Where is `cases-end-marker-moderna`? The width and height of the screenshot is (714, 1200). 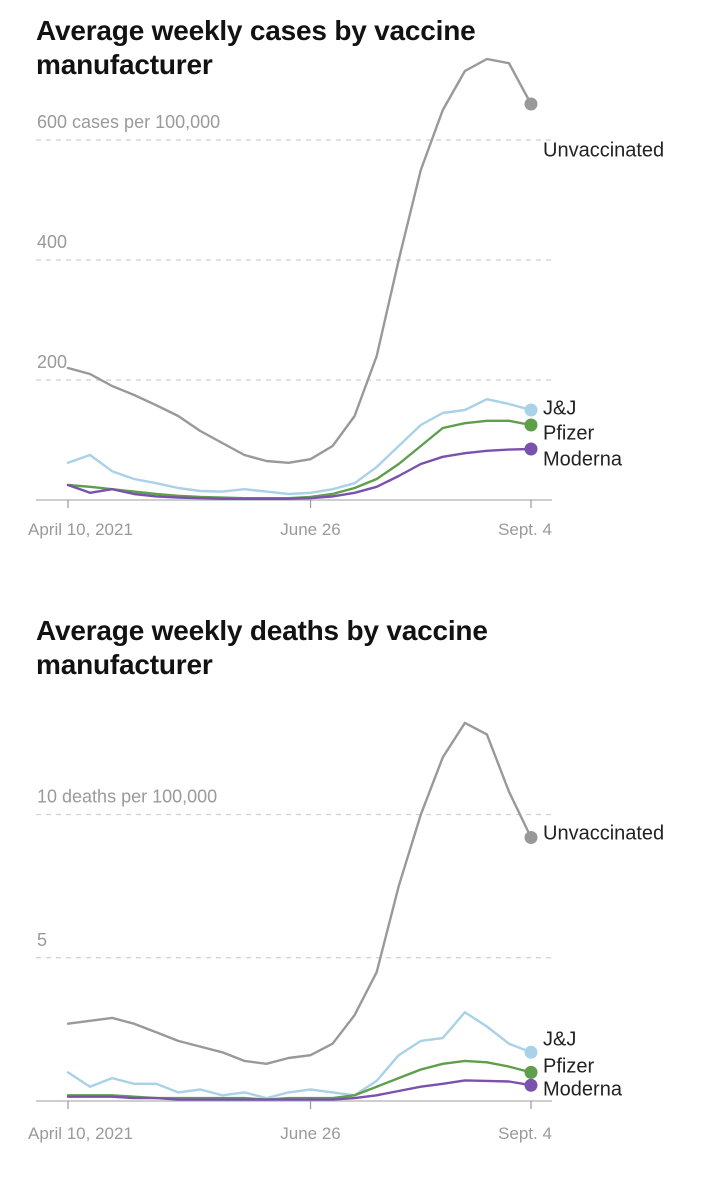 cases-end-marker-moderna is located at coordinates (531, 449).